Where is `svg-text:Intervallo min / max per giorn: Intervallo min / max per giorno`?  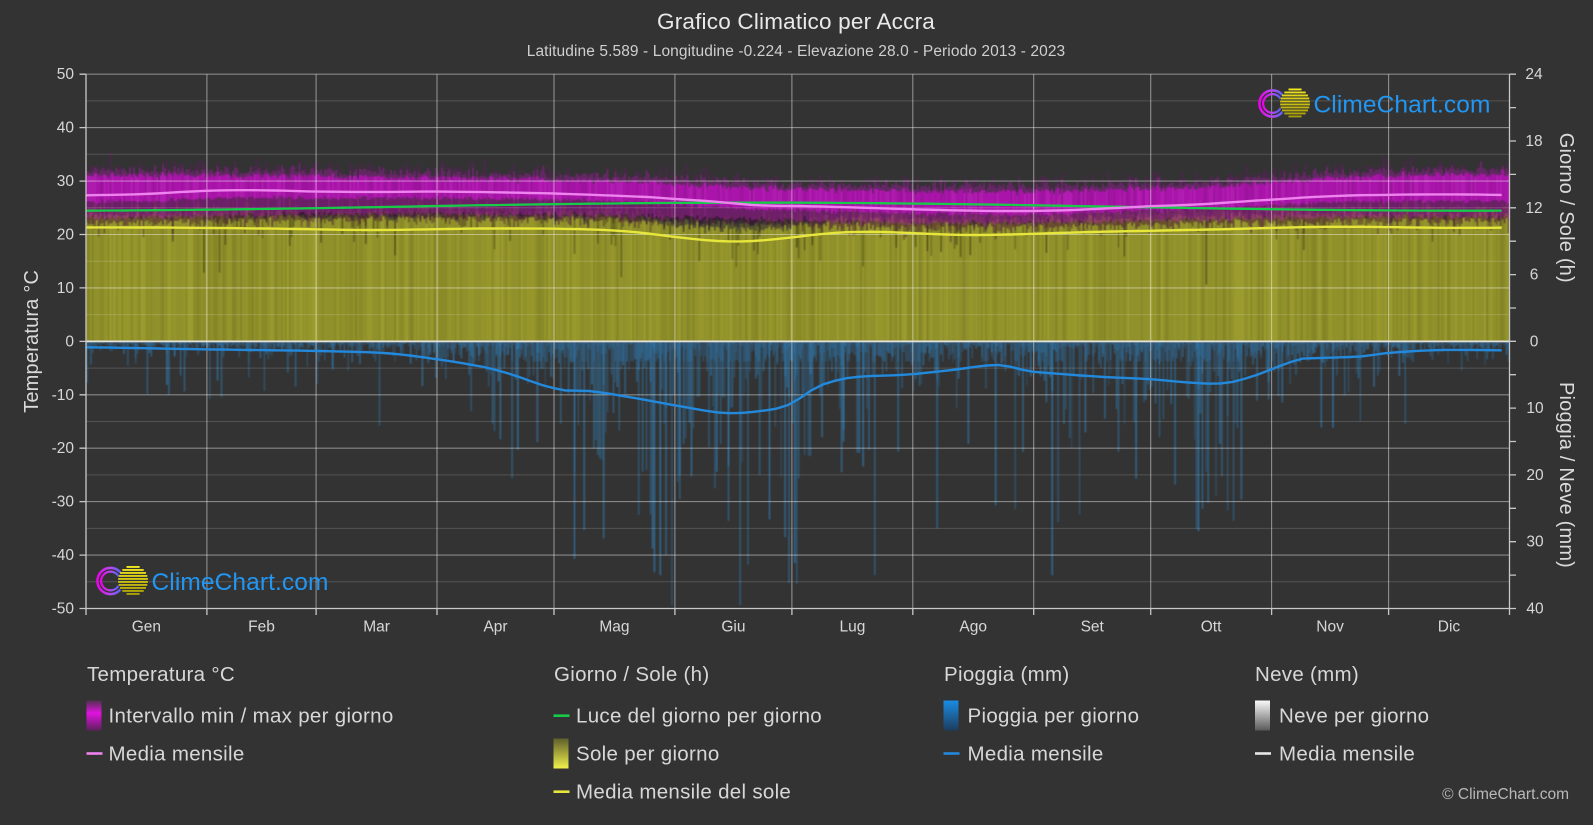
svg-text:Intervallo min / max per giorn: Intervallo min / max per giorno is located at coordinates (251, 716).